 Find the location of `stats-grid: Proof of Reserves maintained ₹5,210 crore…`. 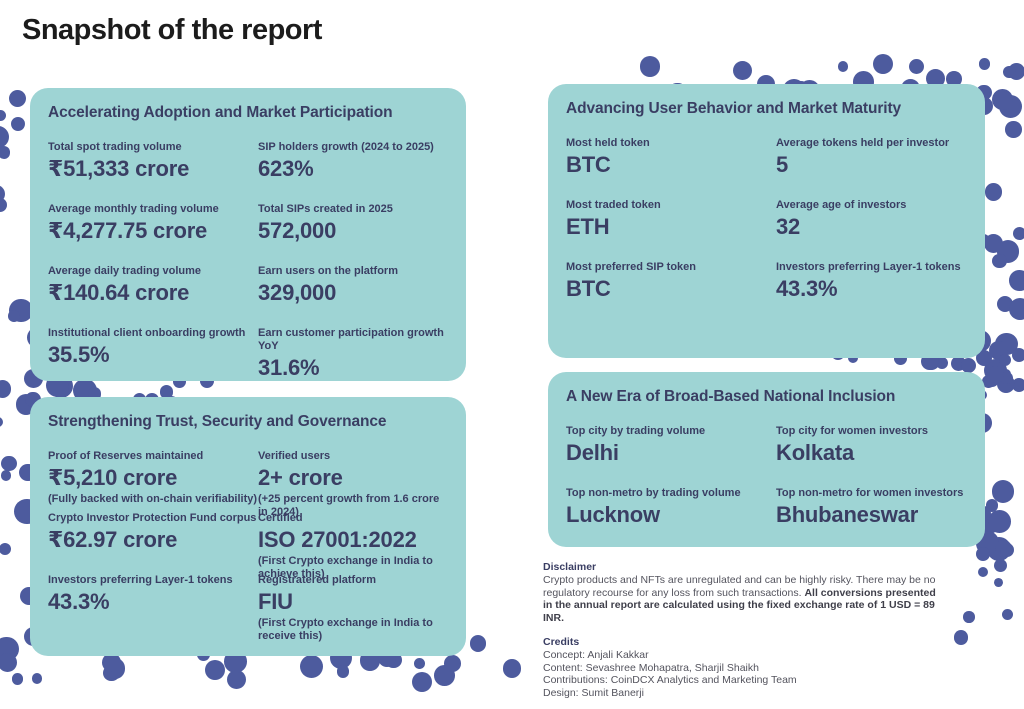

stats-grid: Proof of Reserves maintained ₹5,210 crore… is located at coordinates (248, 546).